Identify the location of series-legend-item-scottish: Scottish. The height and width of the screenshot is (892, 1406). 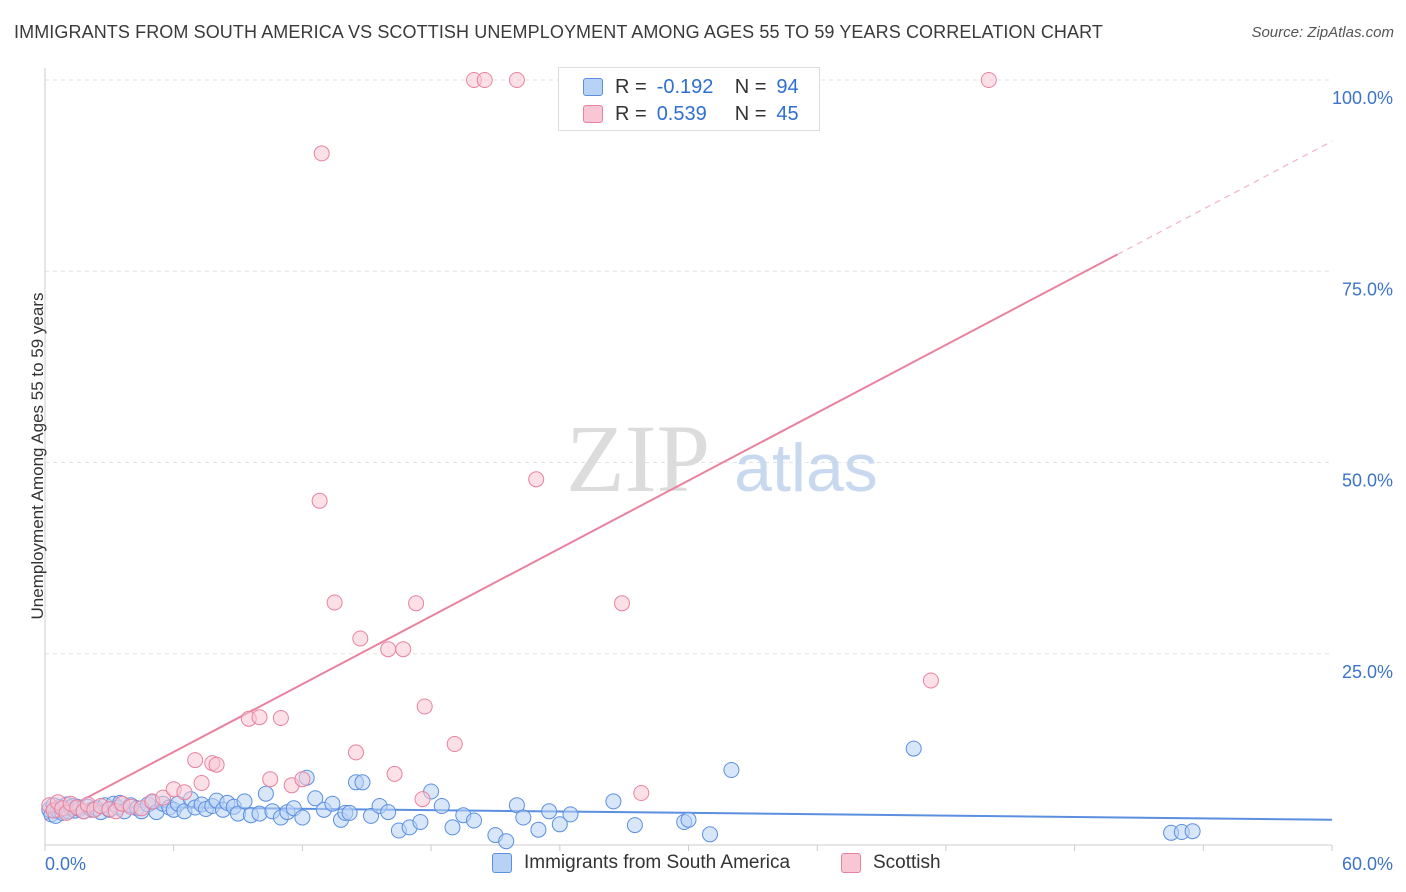
(891, 863).